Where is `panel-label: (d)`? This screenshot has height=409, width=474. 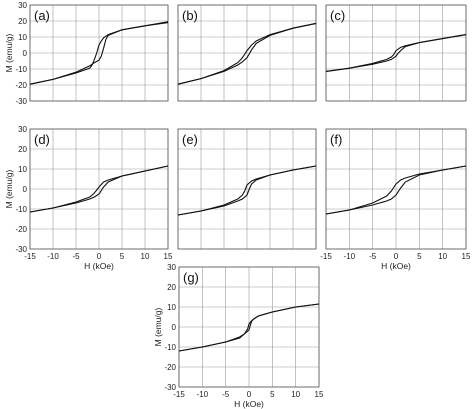 panel-label: (d) is located at coordinates (42, 139).